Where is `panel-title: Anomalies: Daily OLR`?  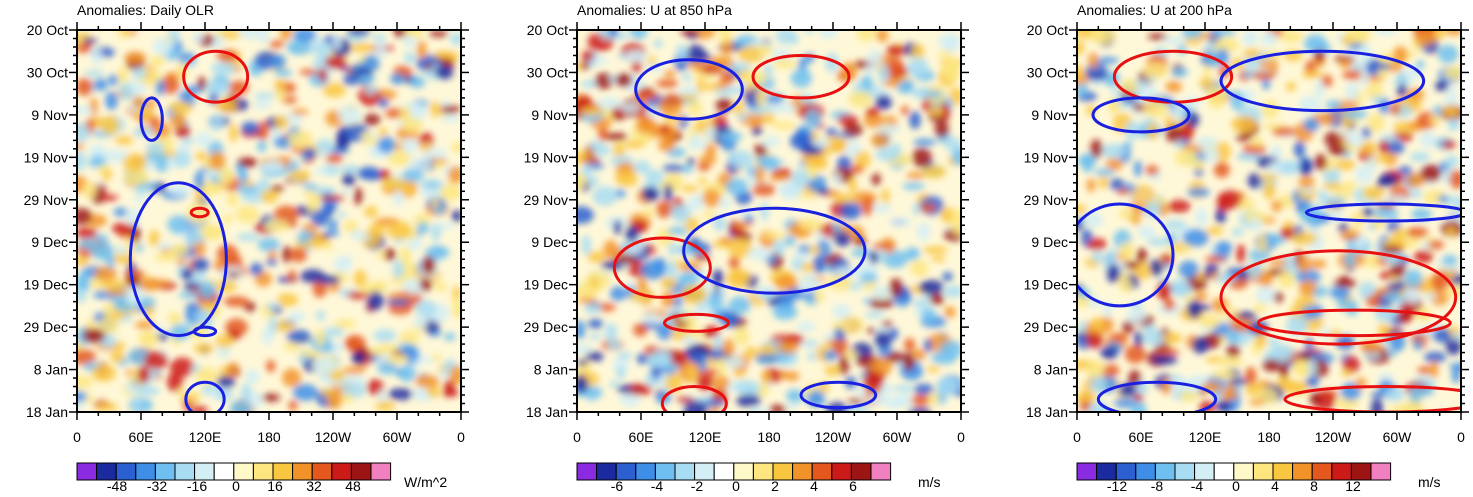
panel-title: Anomalies: Daily OLR is located at coordinates (145, 10).